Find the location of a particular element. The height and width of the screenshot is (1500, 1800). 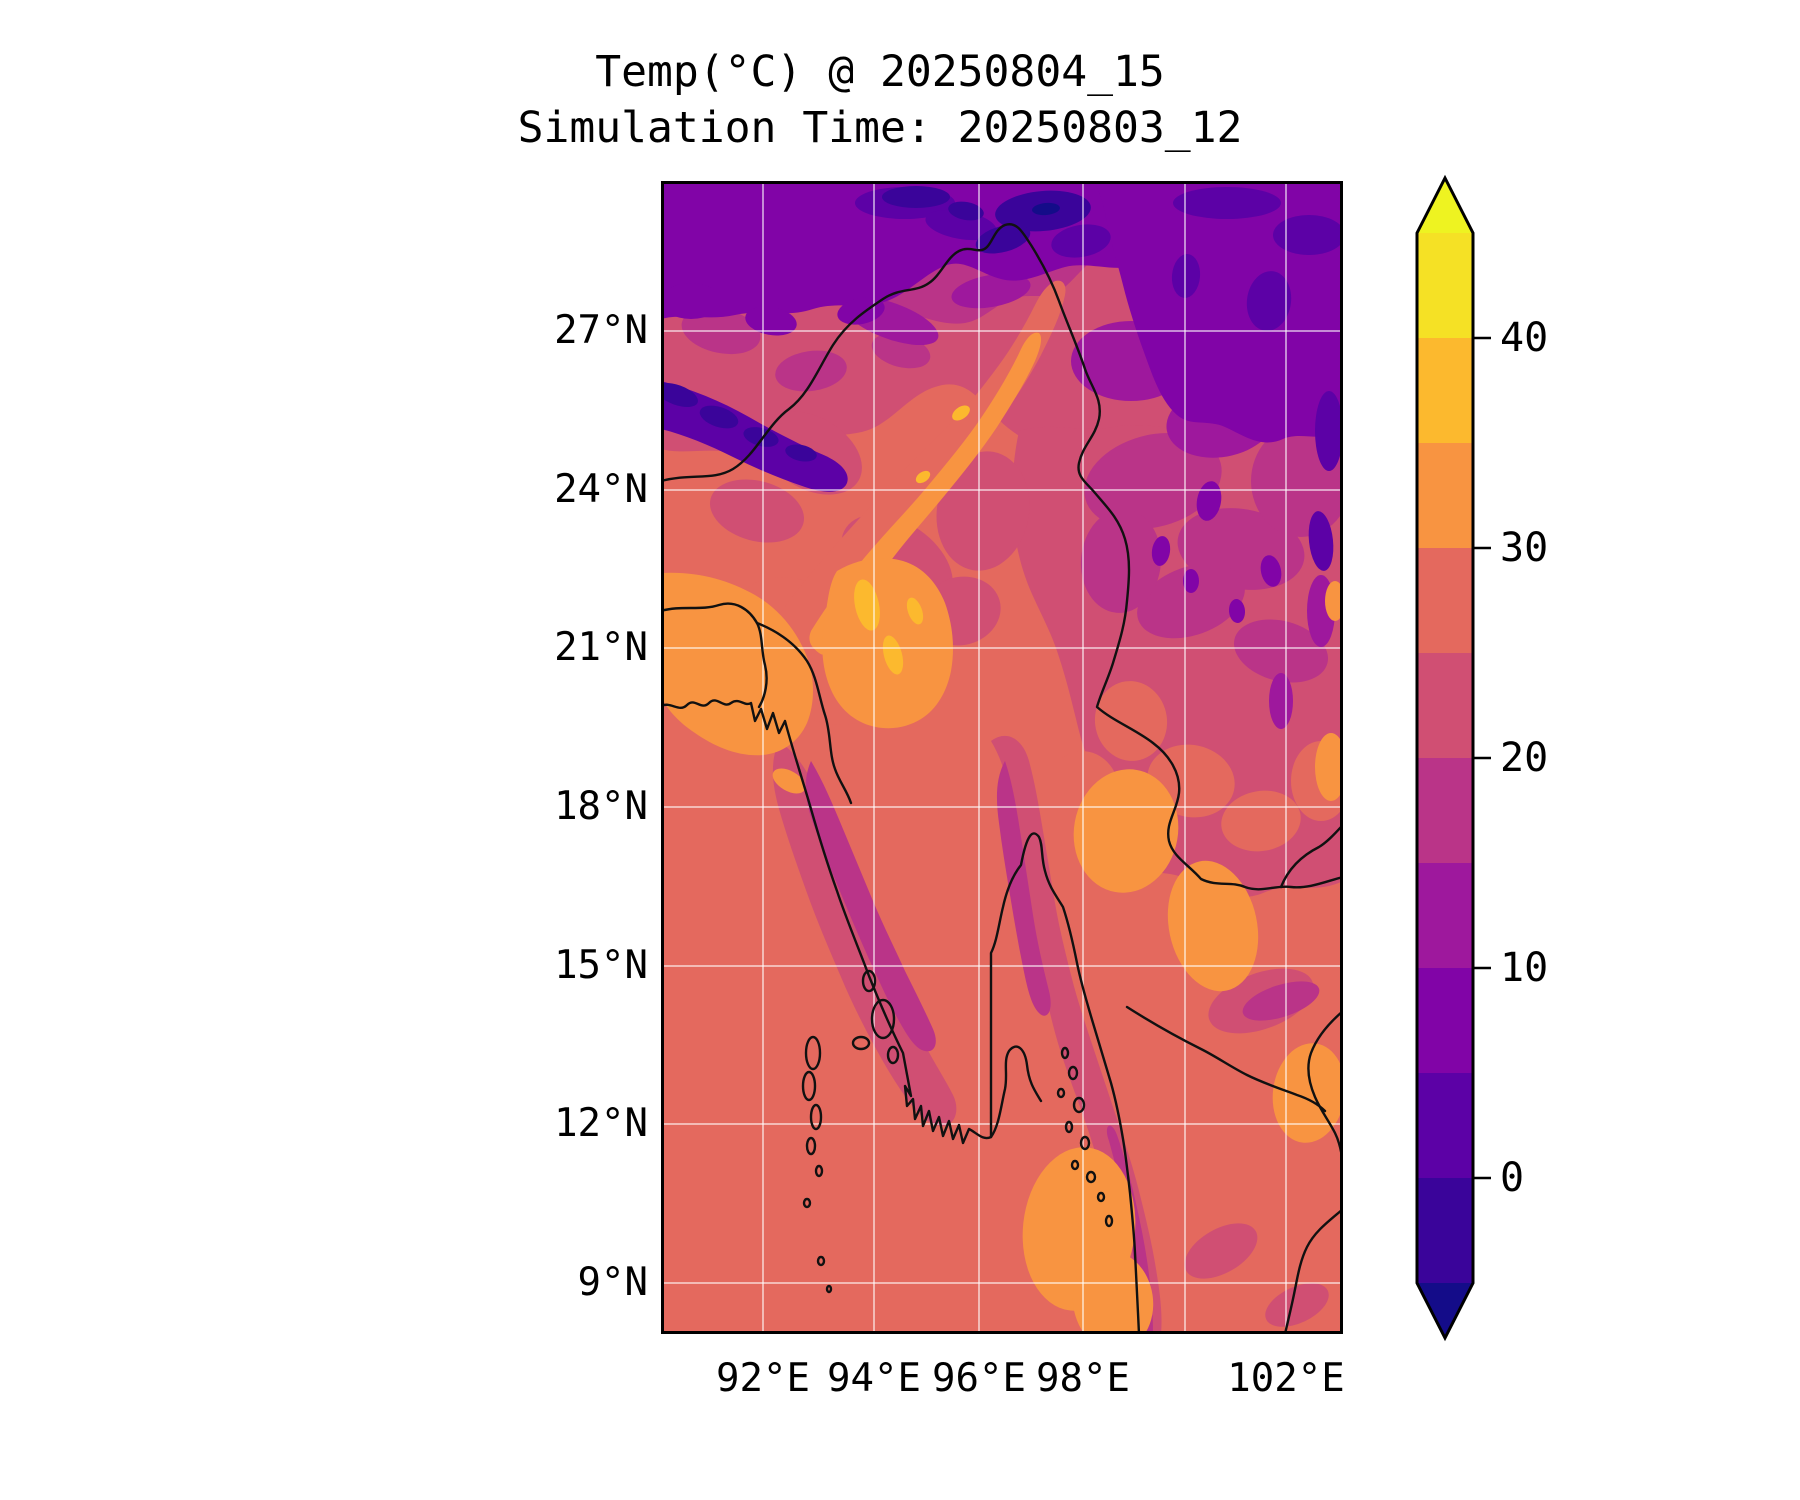

colorbar-tick-10: 10 is located at coordinates (1524, 968).